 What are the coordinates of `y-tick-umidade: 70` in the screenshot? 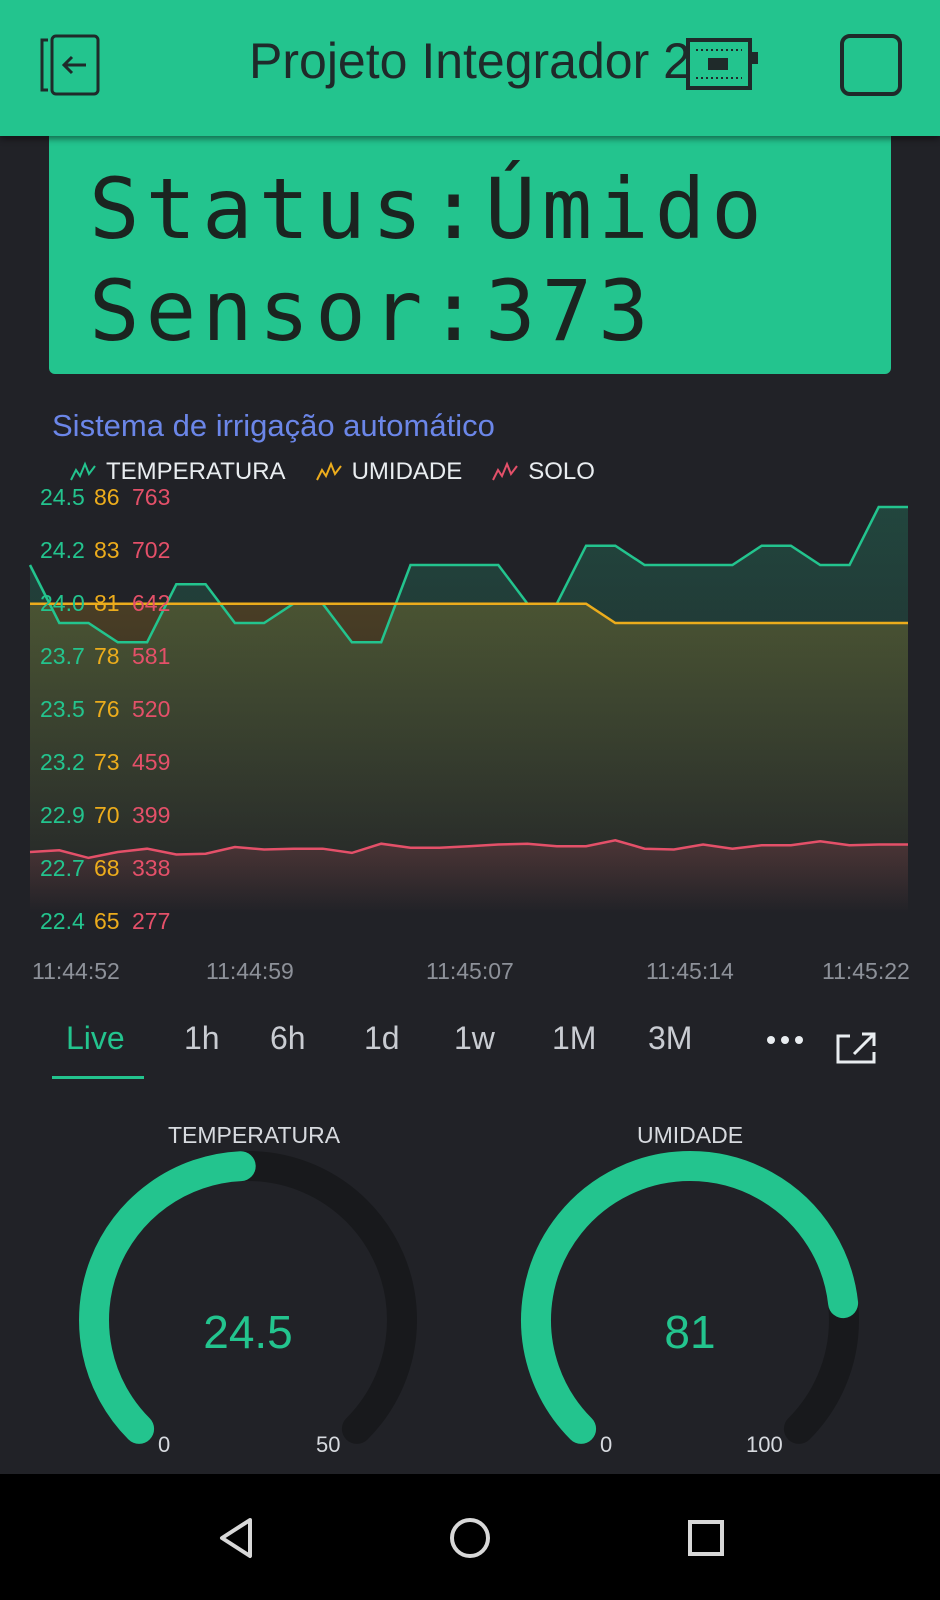 It's located at (107, 815).